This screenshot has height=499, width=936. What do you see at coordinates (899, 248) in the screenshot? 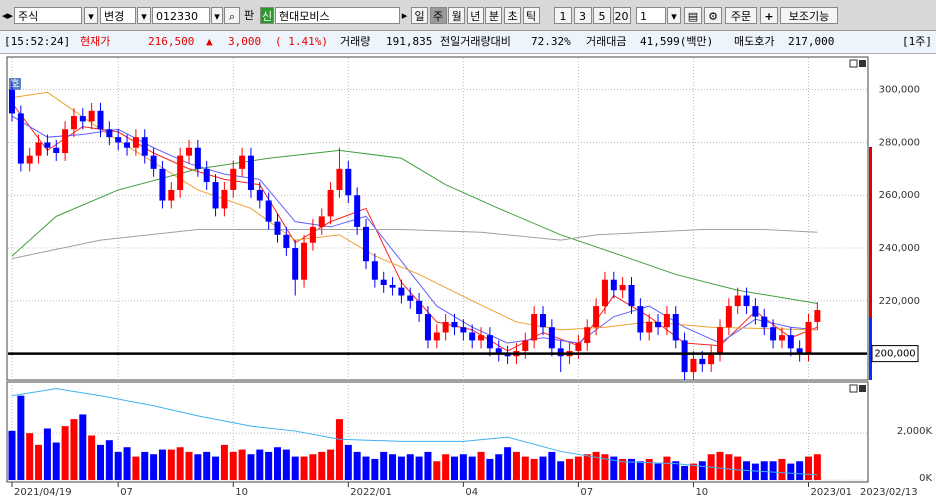
I see `y-tick-label: 240,000` at bounding box center [899, 248].